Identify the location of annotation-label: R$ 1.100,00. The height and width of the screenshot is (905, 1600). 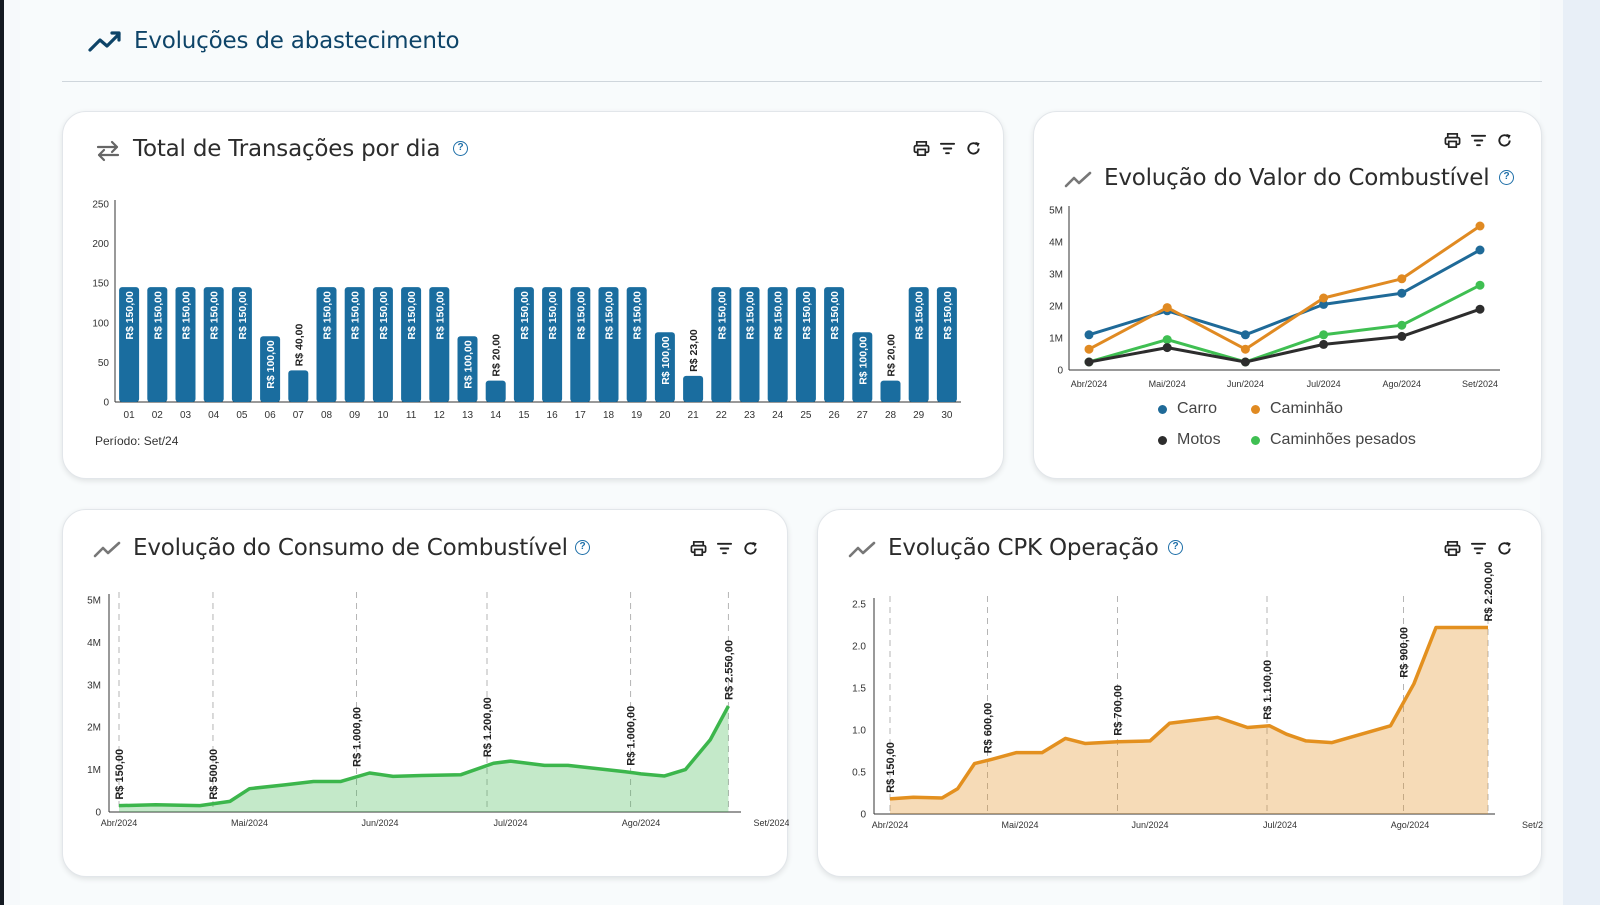
(1268, 690).